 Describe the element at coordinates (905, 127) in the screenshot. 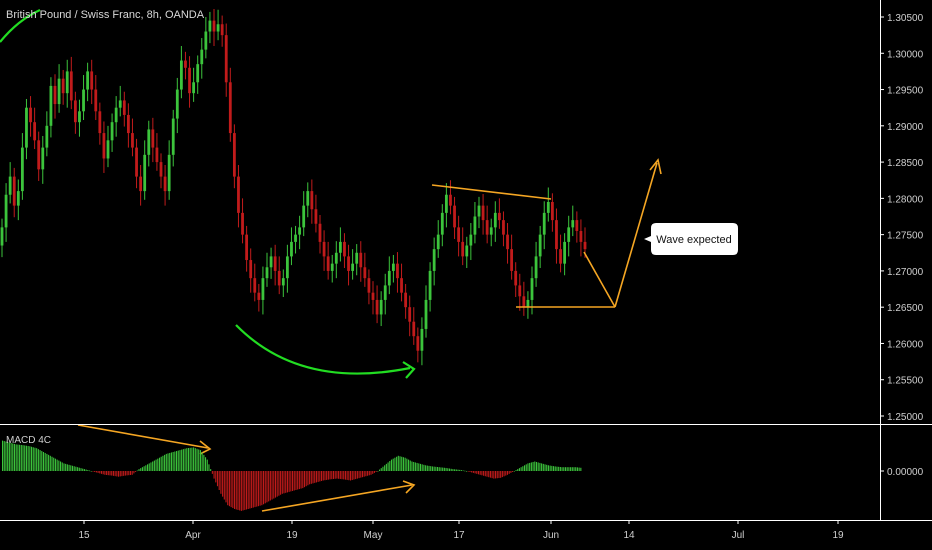

I see `y-tick-label: 1.29000` at that location.